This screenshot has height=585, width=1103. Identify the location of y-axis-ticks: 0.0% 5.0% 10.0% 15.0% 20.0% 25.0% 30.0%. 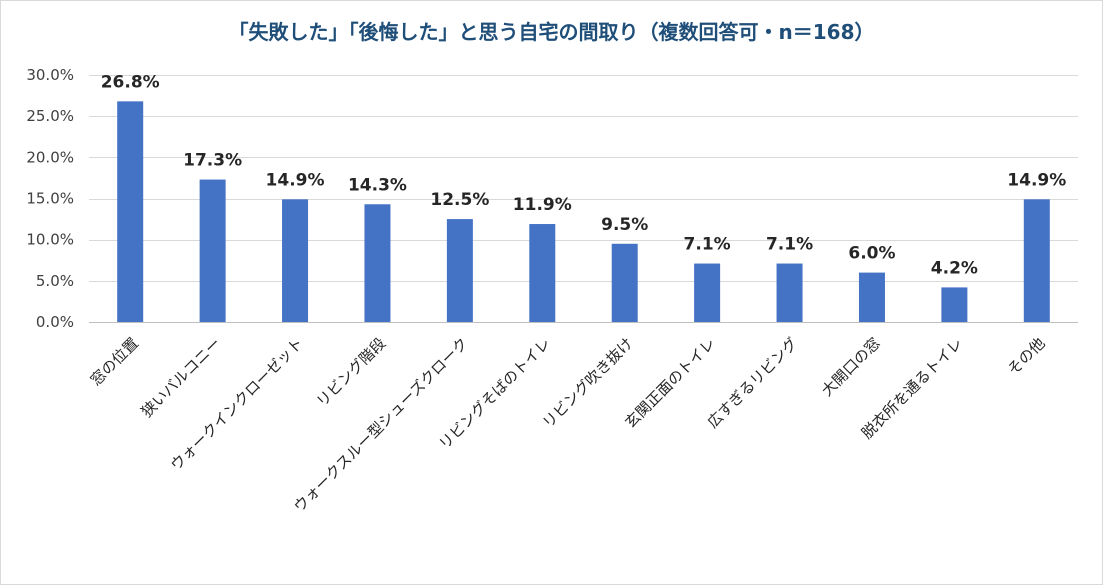
(50, 198).